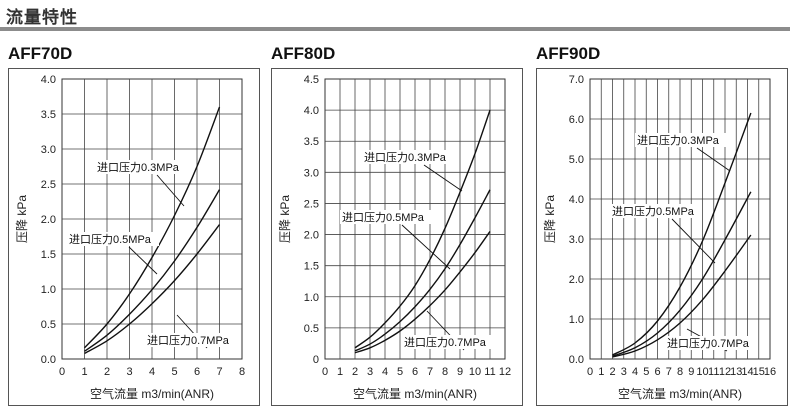  Describe the element at coordinates (316, 360) in the screenshot. I see `y-tick-label: 0` at that location.